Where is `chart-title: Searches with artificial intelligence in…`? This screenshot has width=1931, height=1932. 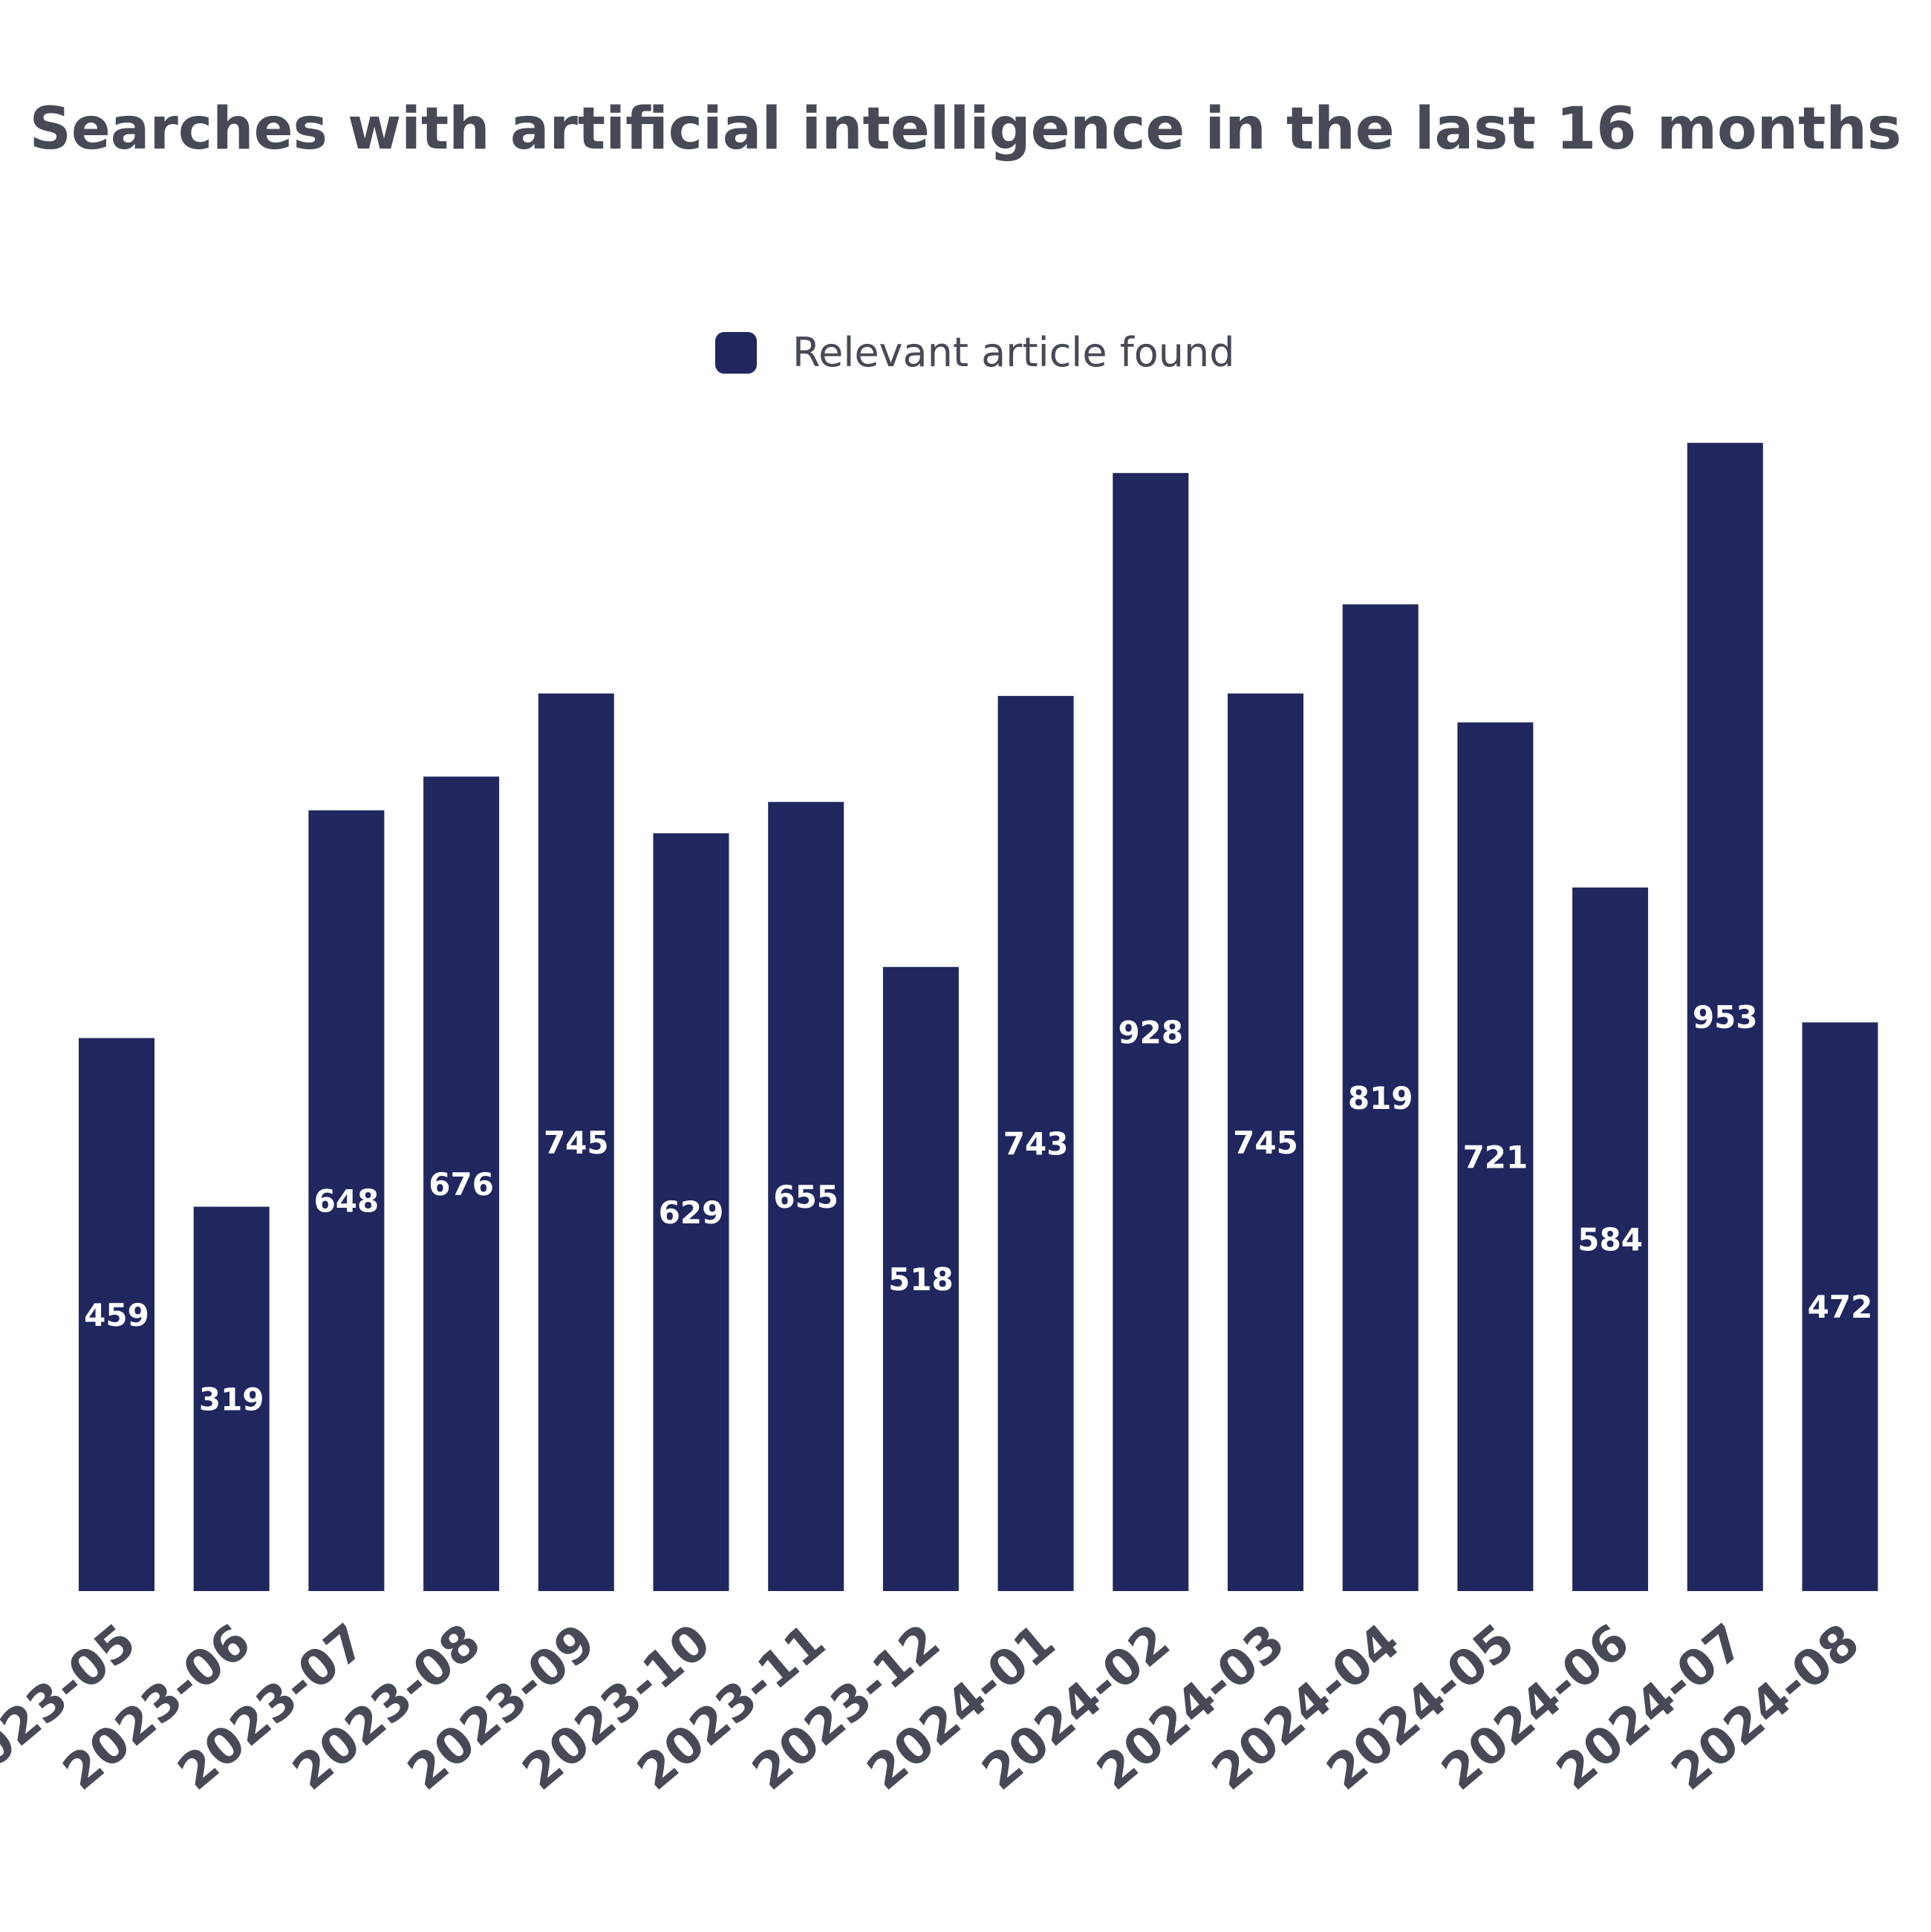
chart-title: Searches with artificial intelligence in… is located at coordinates (966, 130).